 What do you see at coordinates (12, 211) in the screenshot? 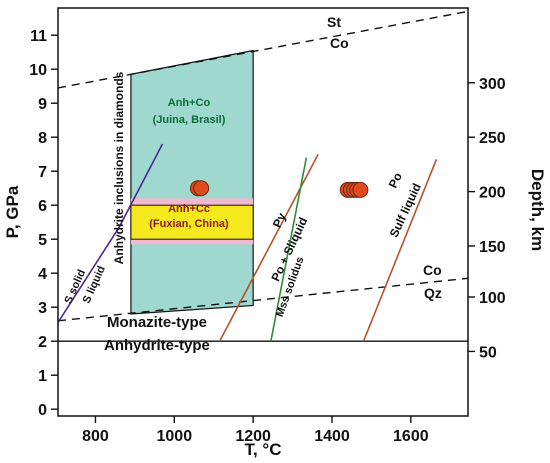
I see `left-axis-title: P, GPa` at bounding box center [12, 211].